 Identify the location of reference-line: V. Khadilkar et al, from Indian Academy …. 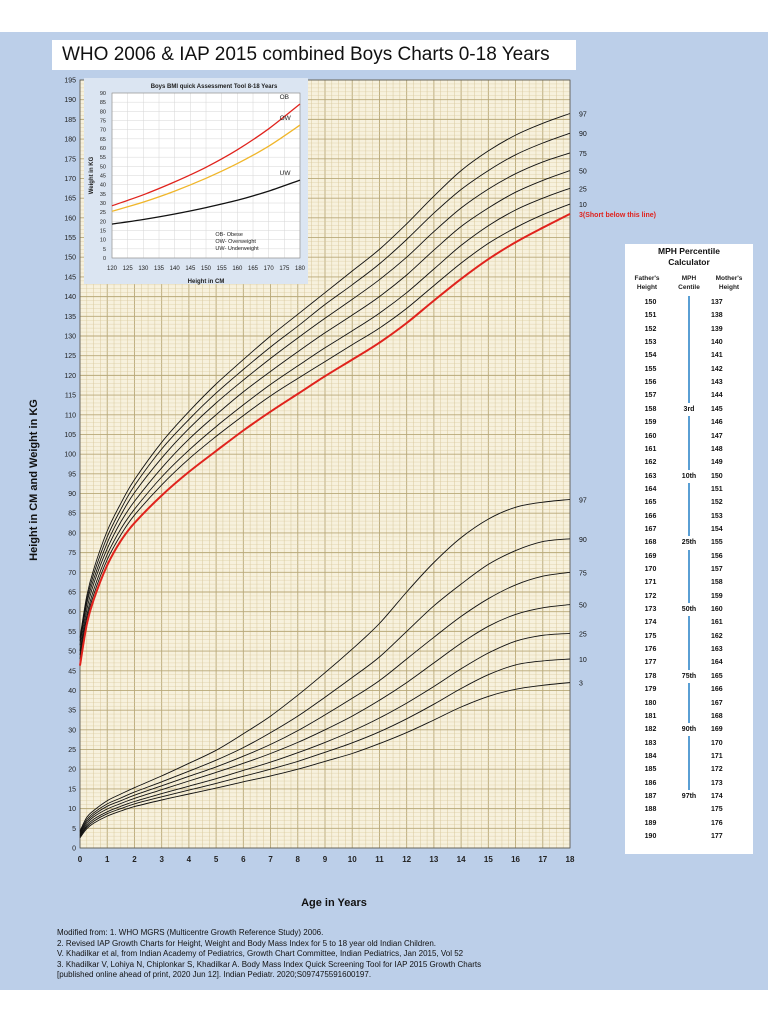
(260, 954).